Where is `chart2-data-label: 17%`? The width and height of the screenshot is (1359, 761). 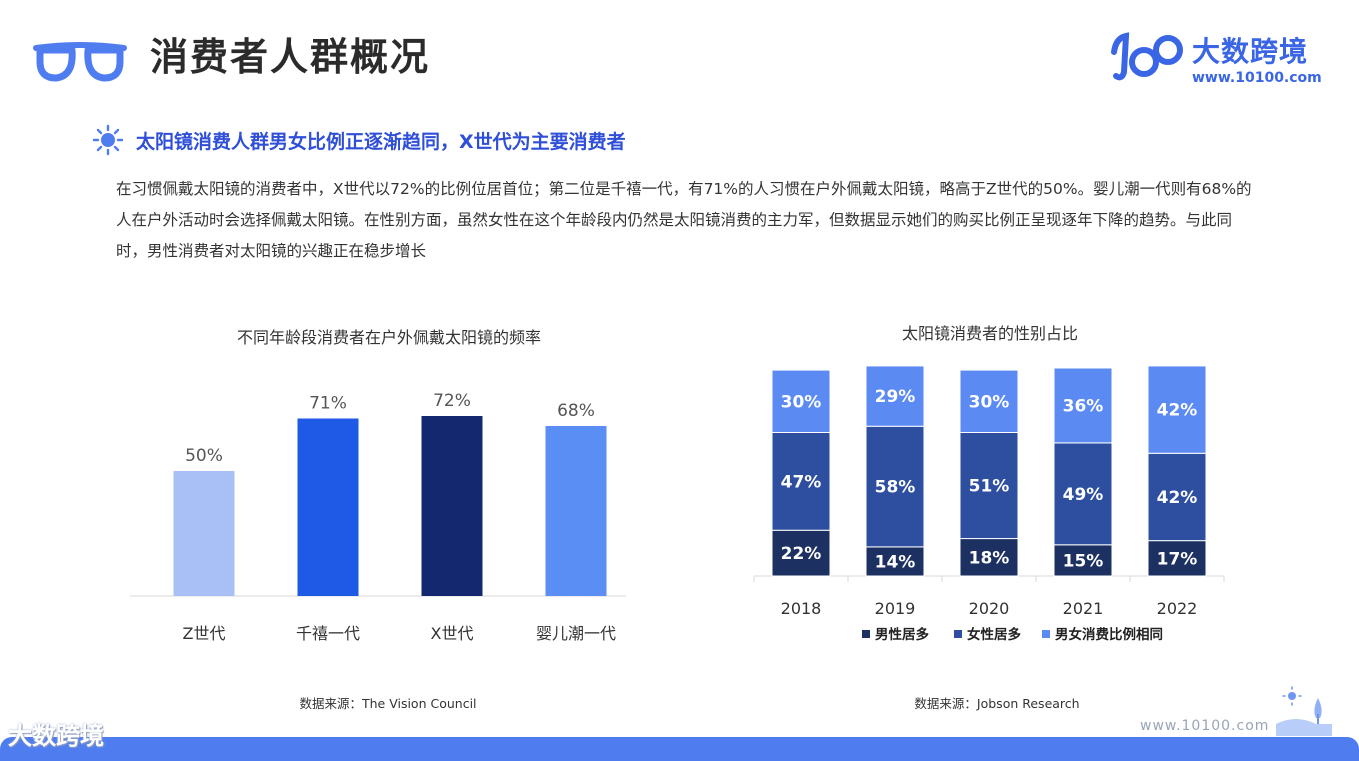 chart2-data-label: 17% is located at coordinates (1177, 559).